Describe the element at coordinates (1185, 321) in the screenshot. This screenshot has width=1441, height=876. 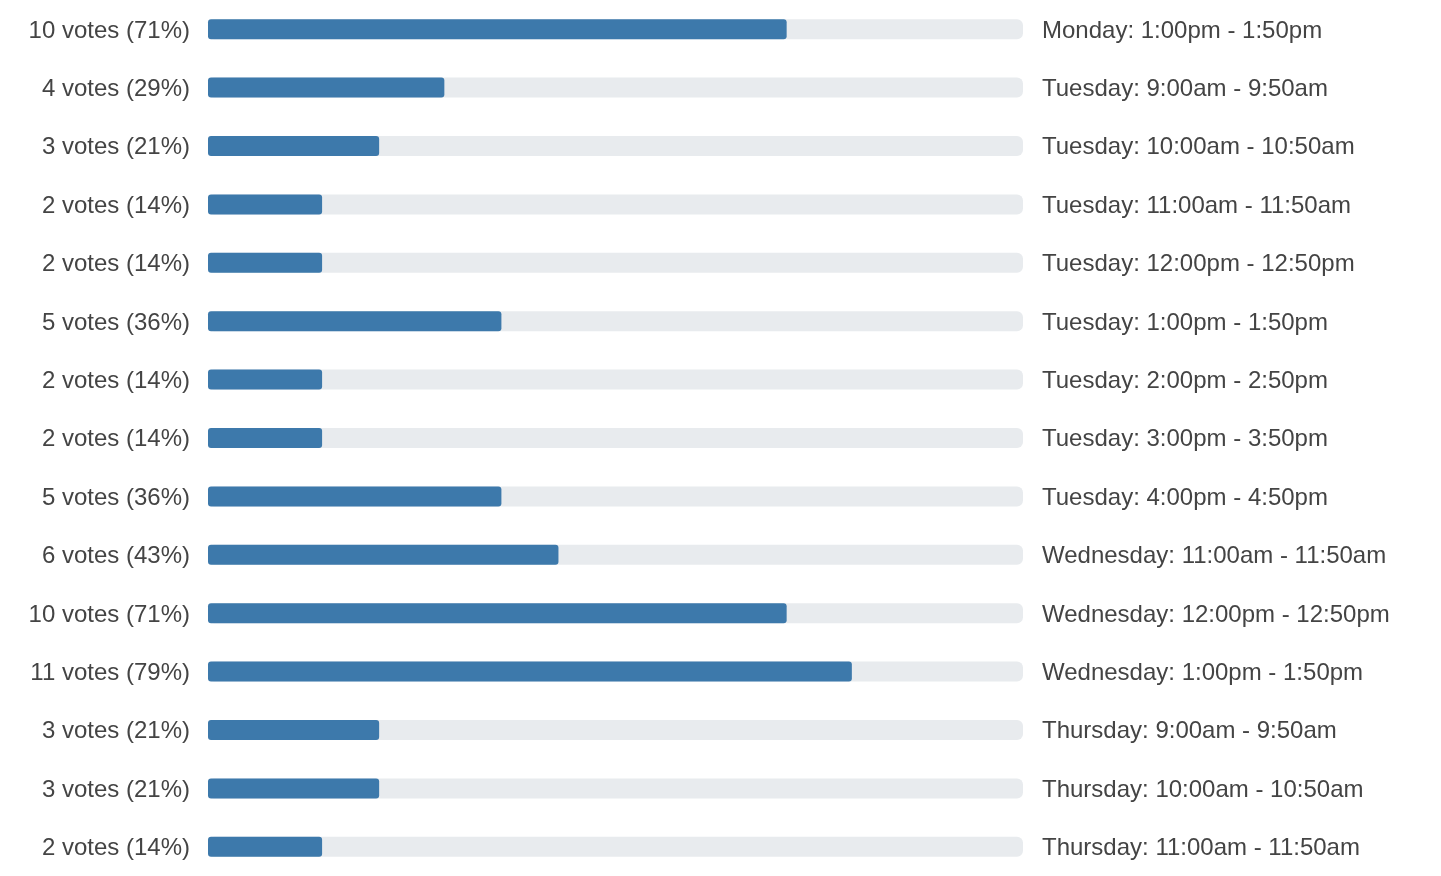
I see `y-tick-label: Tuesday: 1:00pm - 1:50pm` at that location.